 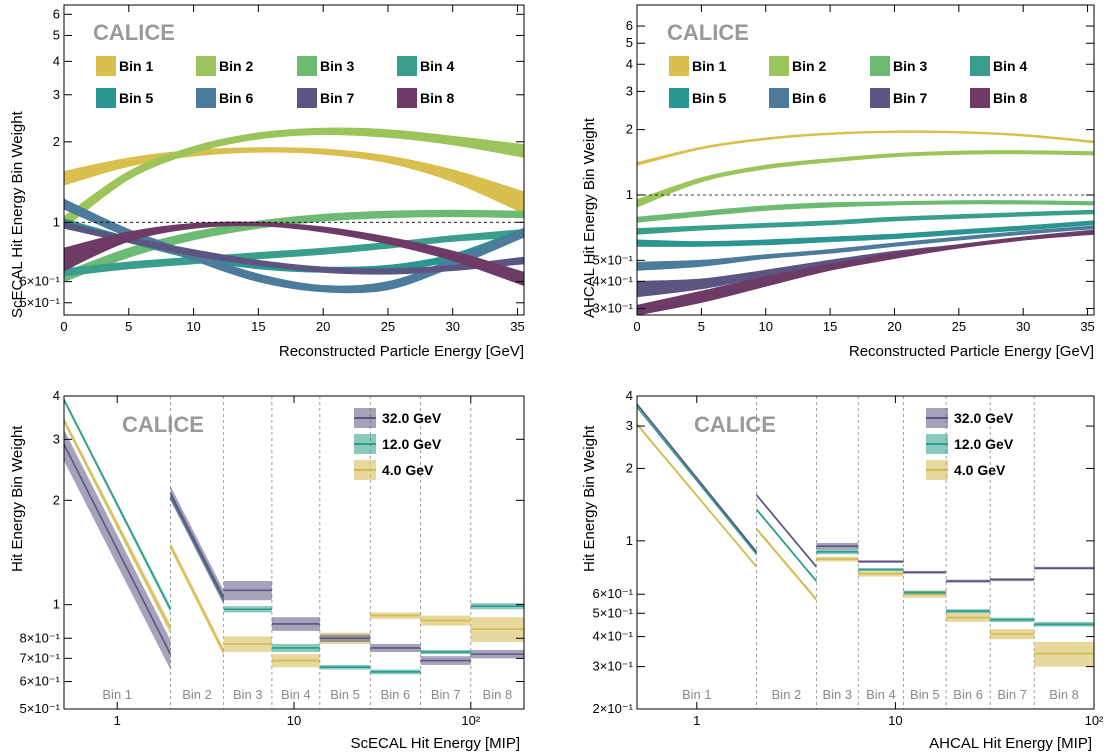 What do you see at coordinates (193, 326) in the screenshot?
I see `x-tick-label-tl-2: 10` at bounding box center [193, 326].